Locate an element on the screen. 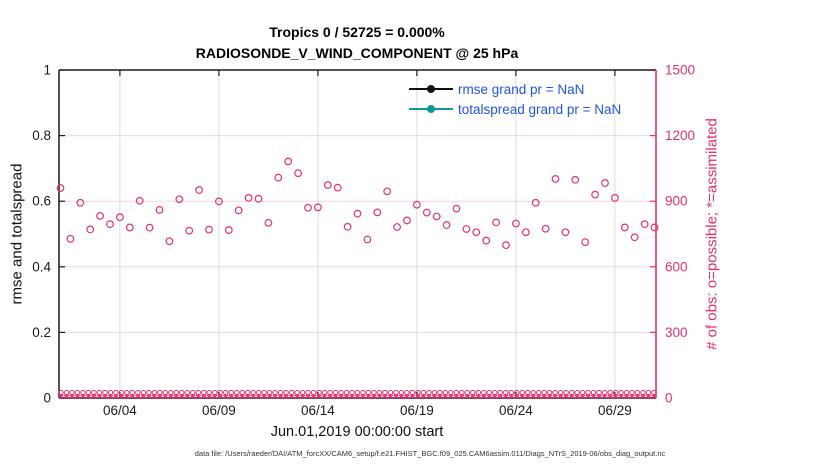 The image size is (830, 470). svg-text: 06/09 is located at coordinates (219, 410).